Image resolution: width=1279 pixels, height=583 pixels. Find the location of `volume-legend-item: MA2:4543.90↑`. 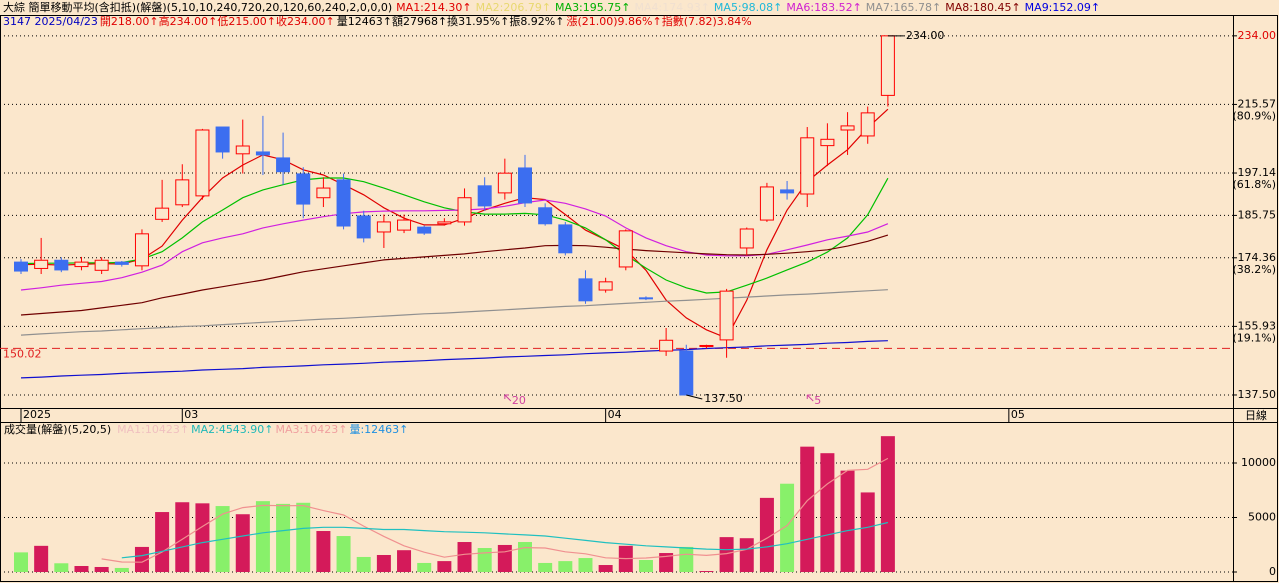

volume-legend-item: MA2:4543.90↑ is located at coordinates (232, 429).